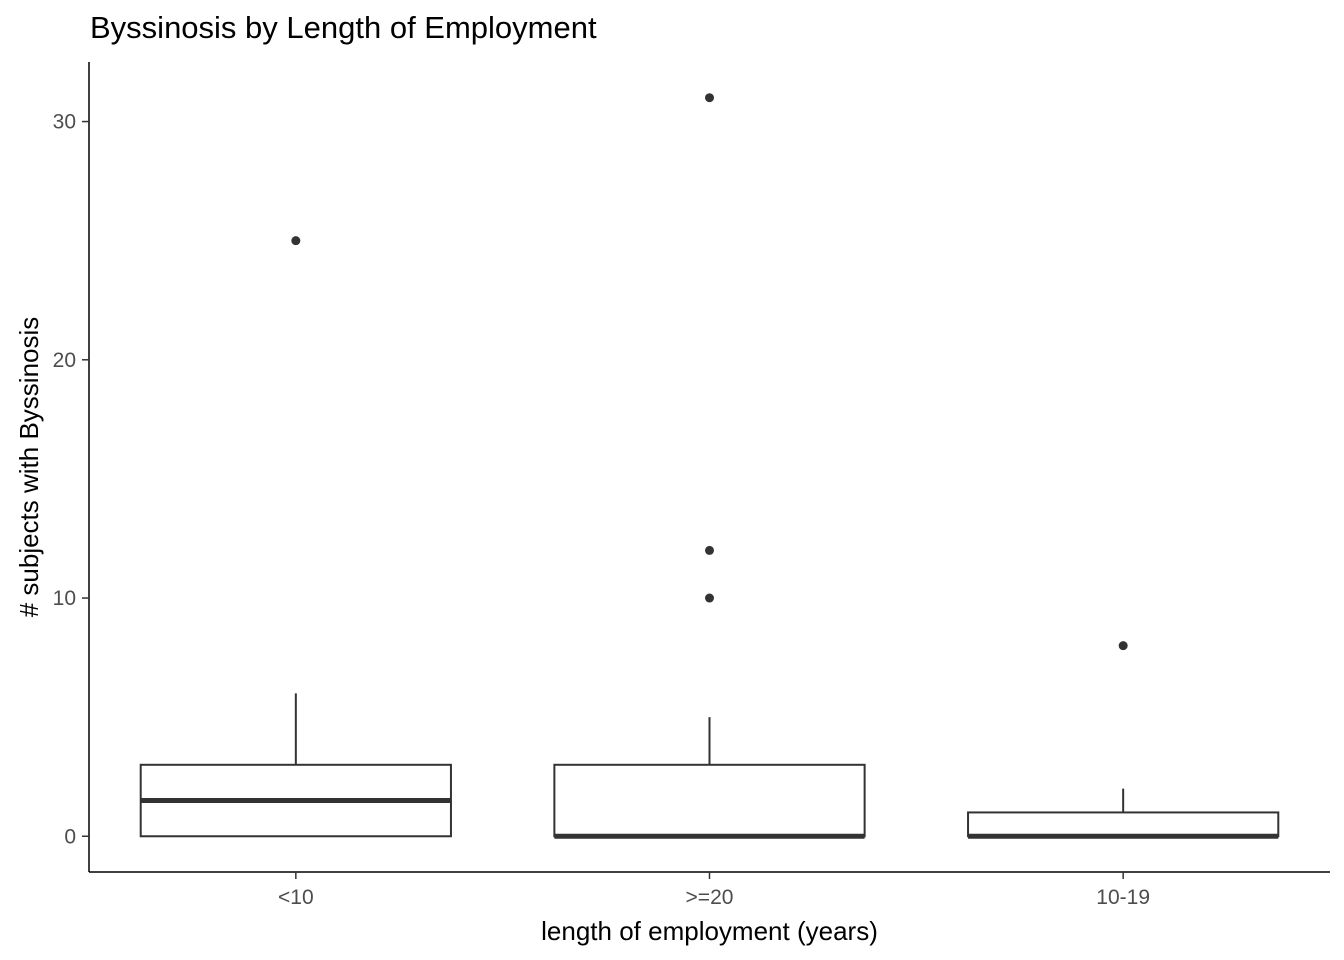  What do you see at coordinates (710, 897) in the screenshot?
I see `x-tick-label: >=20` at bounding box center [710, 897].